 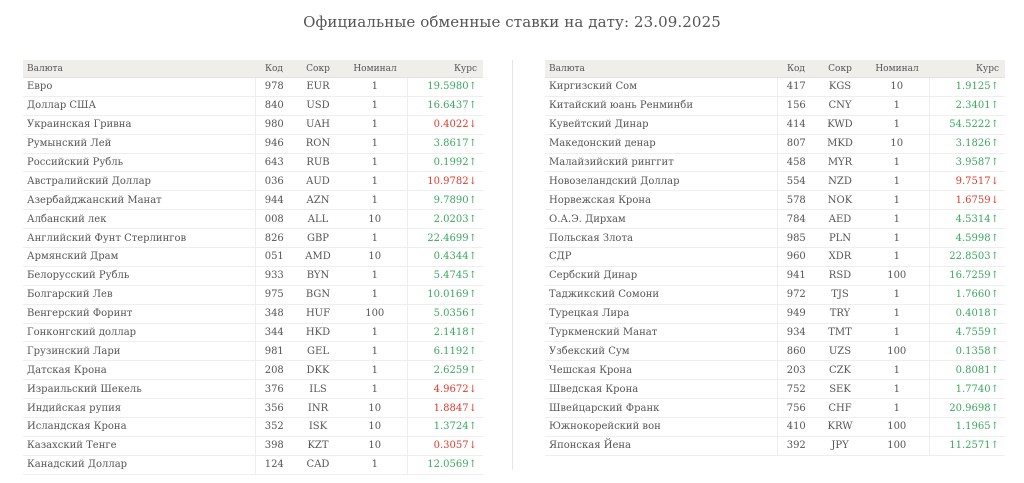 What do you see at coordinates (966, 238) in the screenshot?
I see `rate-cell: 4.5998↑` at bounding box center [966, 238].